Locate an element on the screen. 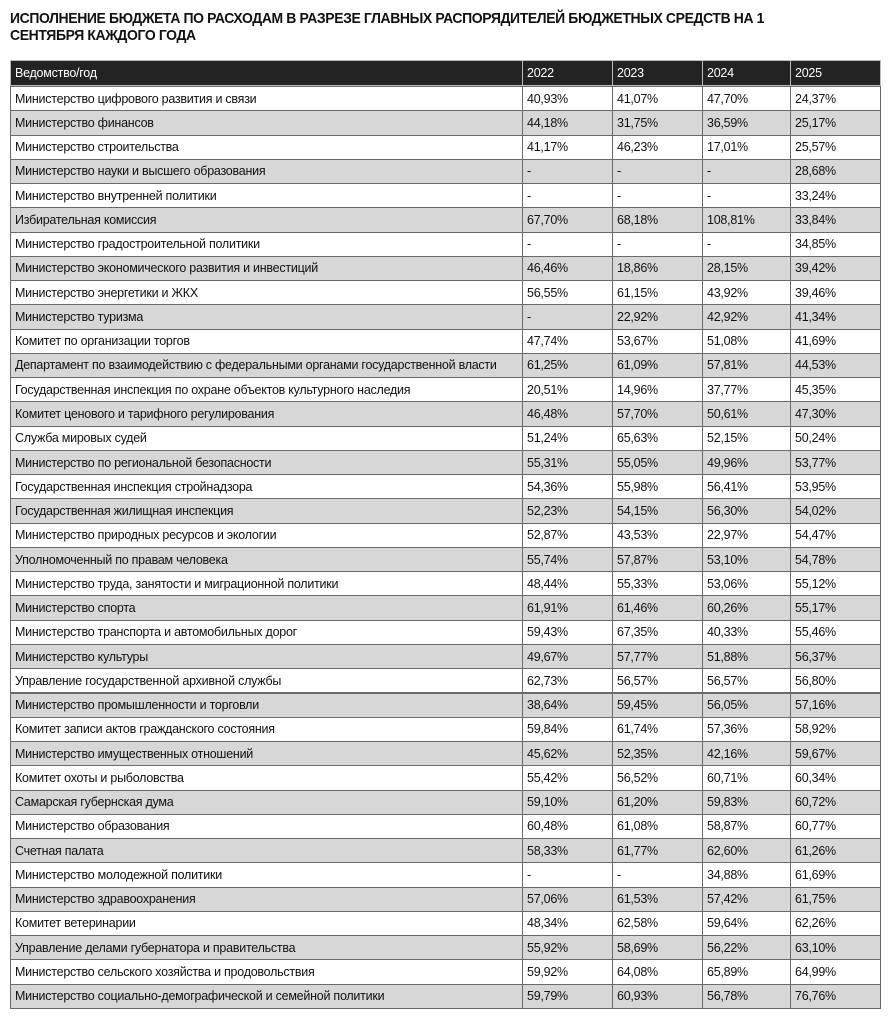  row-label: Комитет по организации торгов is located at coordinates (266, 341).